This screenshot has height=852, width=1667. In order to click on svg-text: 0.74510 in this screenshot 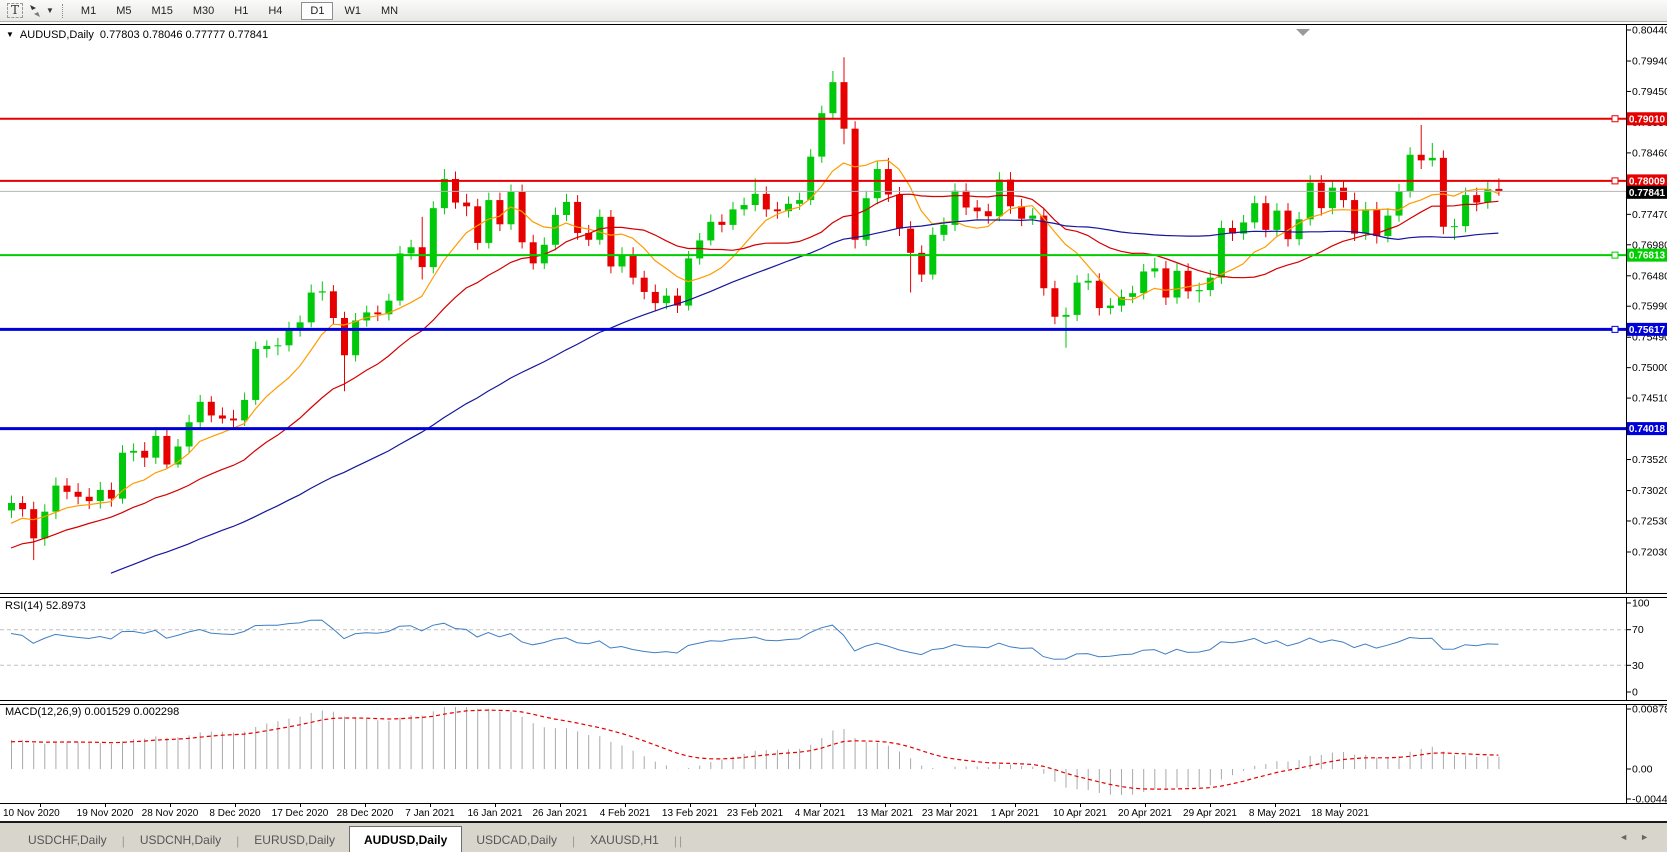, I will do `click(1649, 399)`.